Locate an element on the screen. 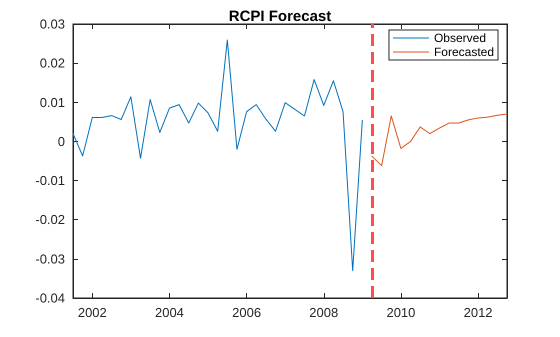 The width and height of the screenshot is (560, 337). y-tick-label: -0.02 is located at coordinates (50, 220).